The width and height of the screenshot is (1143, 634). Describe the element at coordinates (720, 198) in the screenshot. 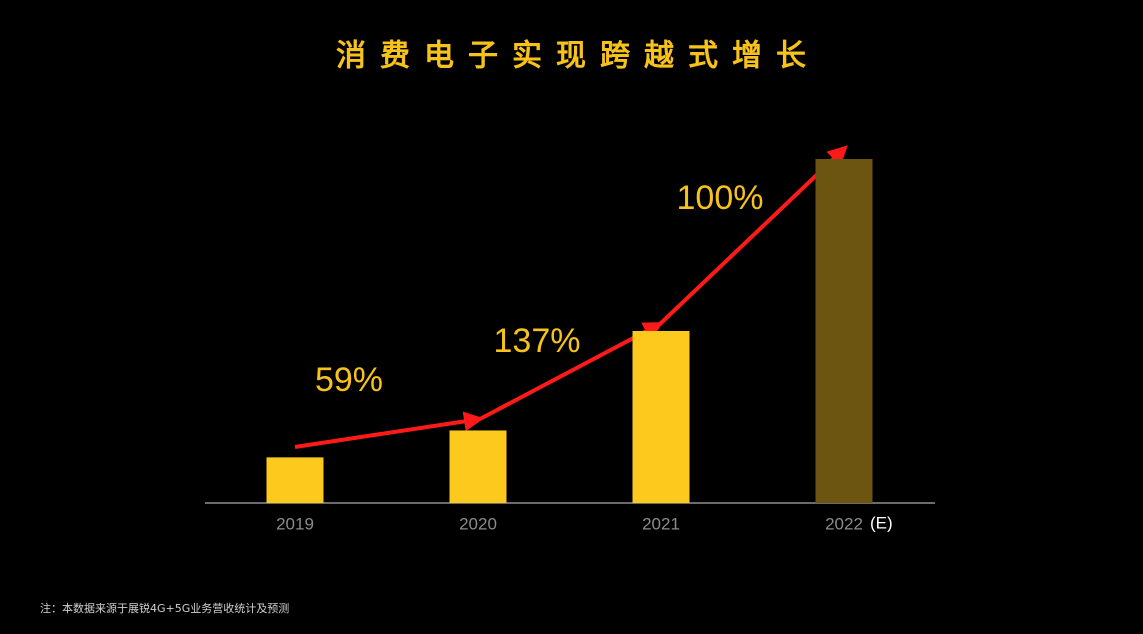

I see `growth-label: 100%` at that location.